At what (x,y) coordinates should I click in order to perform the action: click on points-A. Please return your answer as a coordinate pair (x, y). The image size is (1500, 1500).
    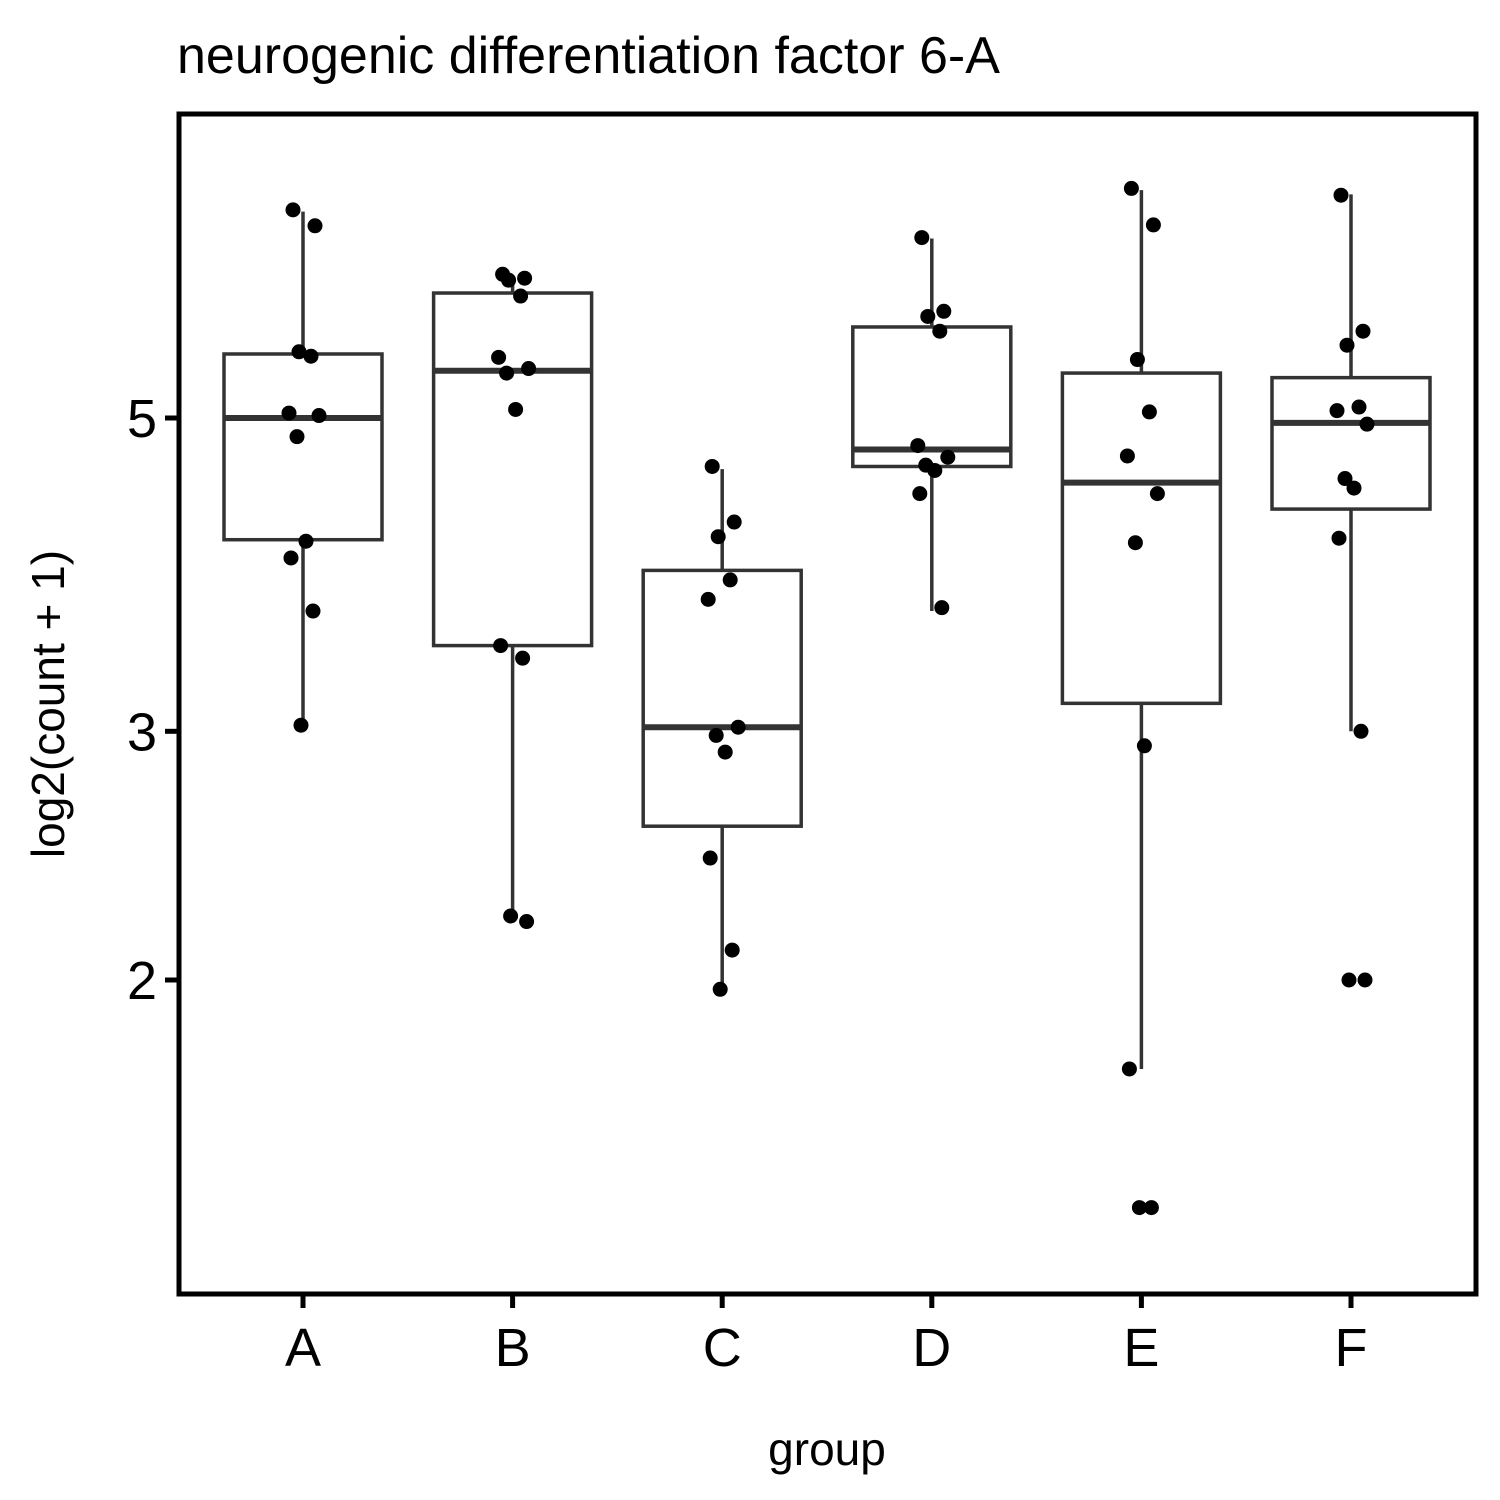
    Looking at the image, I should click on (304, 467).